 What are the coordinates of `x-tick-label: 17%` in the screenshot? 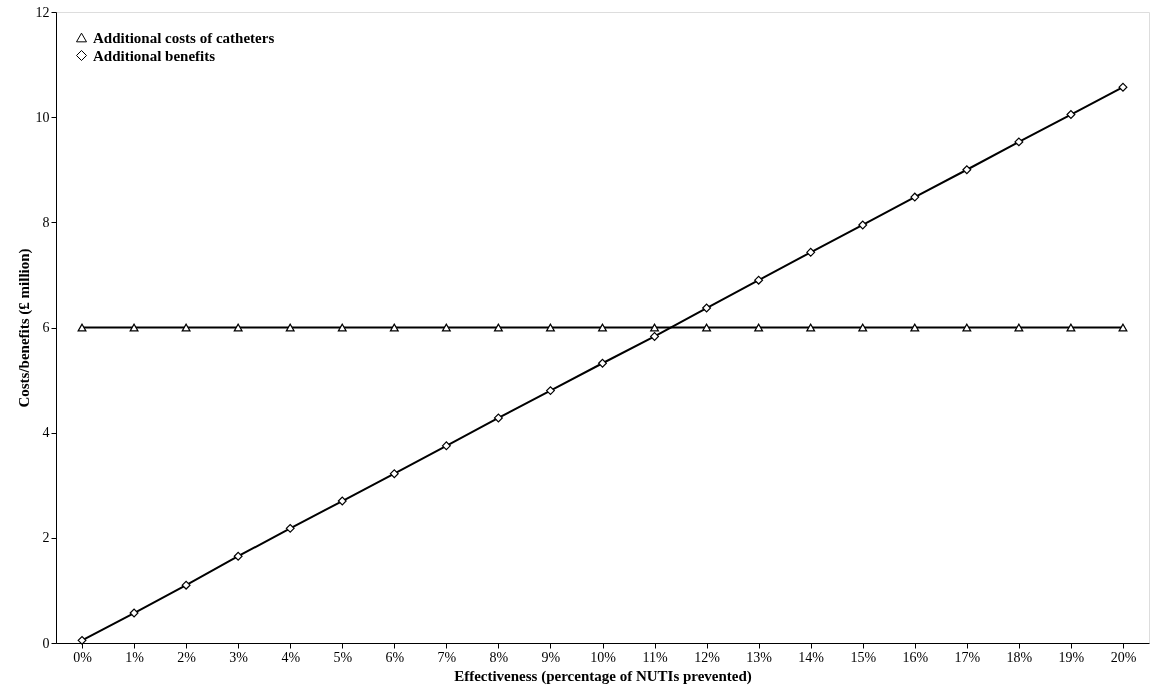 It's located at (967, 657).